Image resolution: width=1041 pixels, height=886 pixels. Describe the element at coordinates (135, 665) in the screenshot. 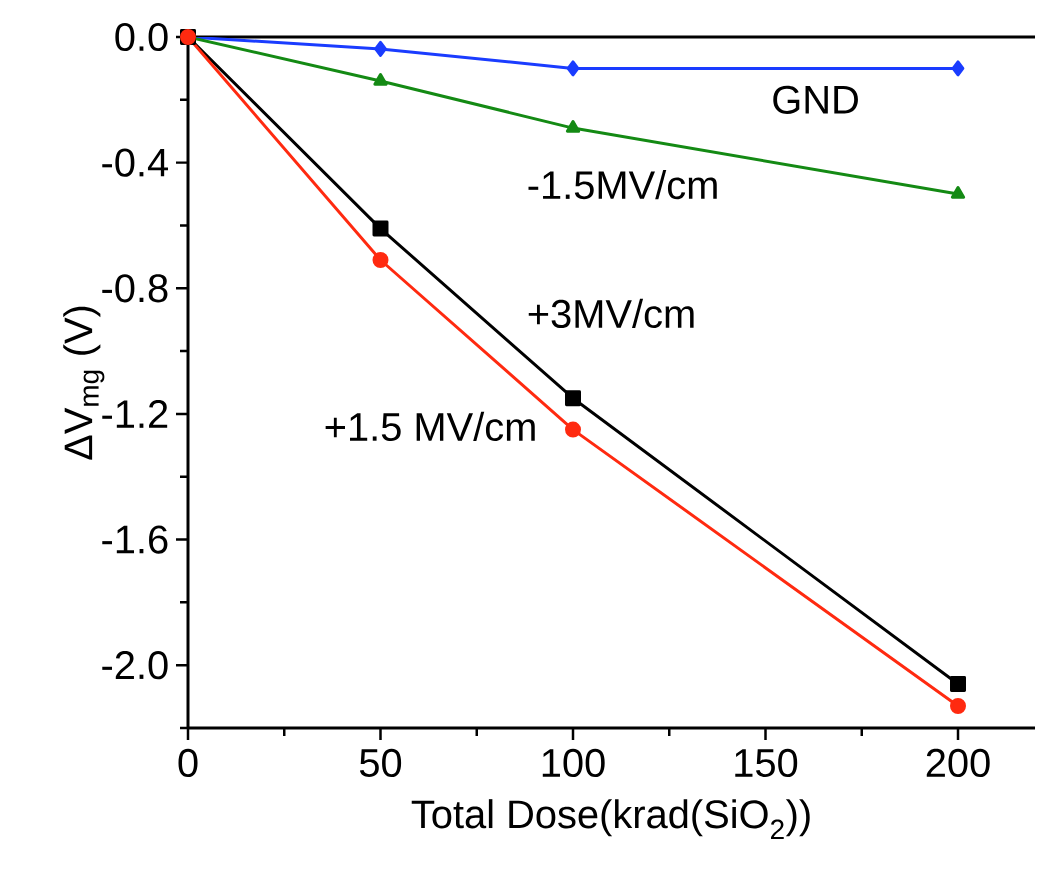

I see `y-tick-label: -2.0` at that location.